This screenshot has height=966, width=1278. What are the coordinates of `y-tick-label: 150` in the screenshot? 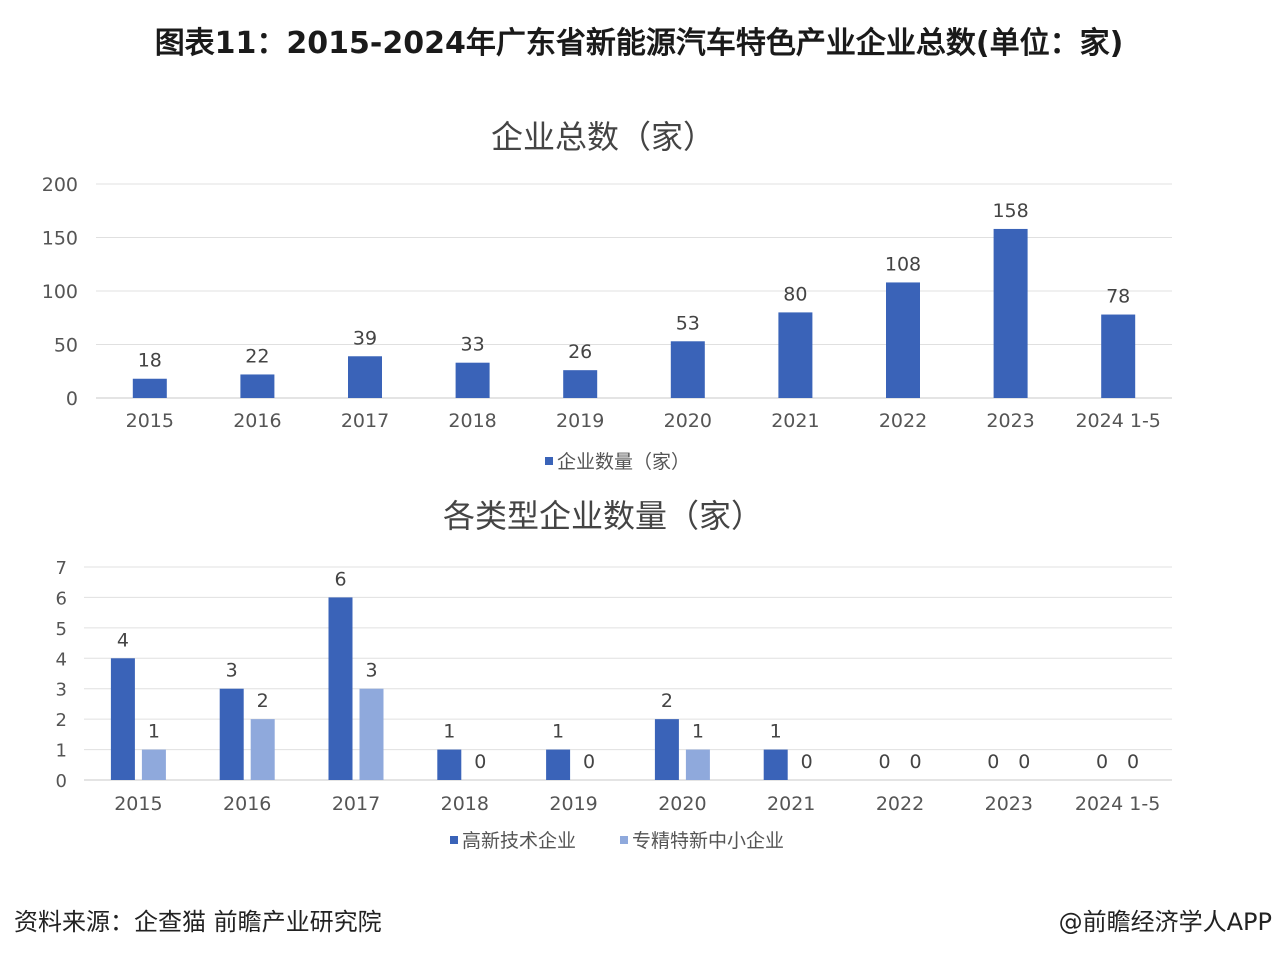 It's located at (60, 239).